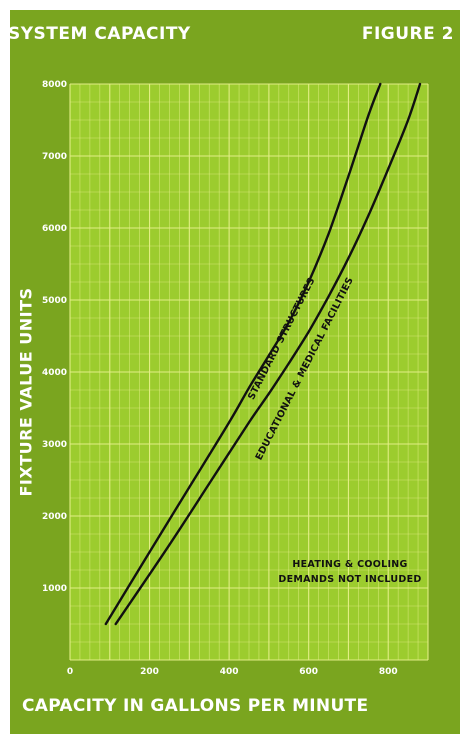 This screenshot has height=738, width=466. What do you see at coordinates (388, 672) in the screenshot?
I see `x-tick-label: 800` at bounding box center [388, 672].